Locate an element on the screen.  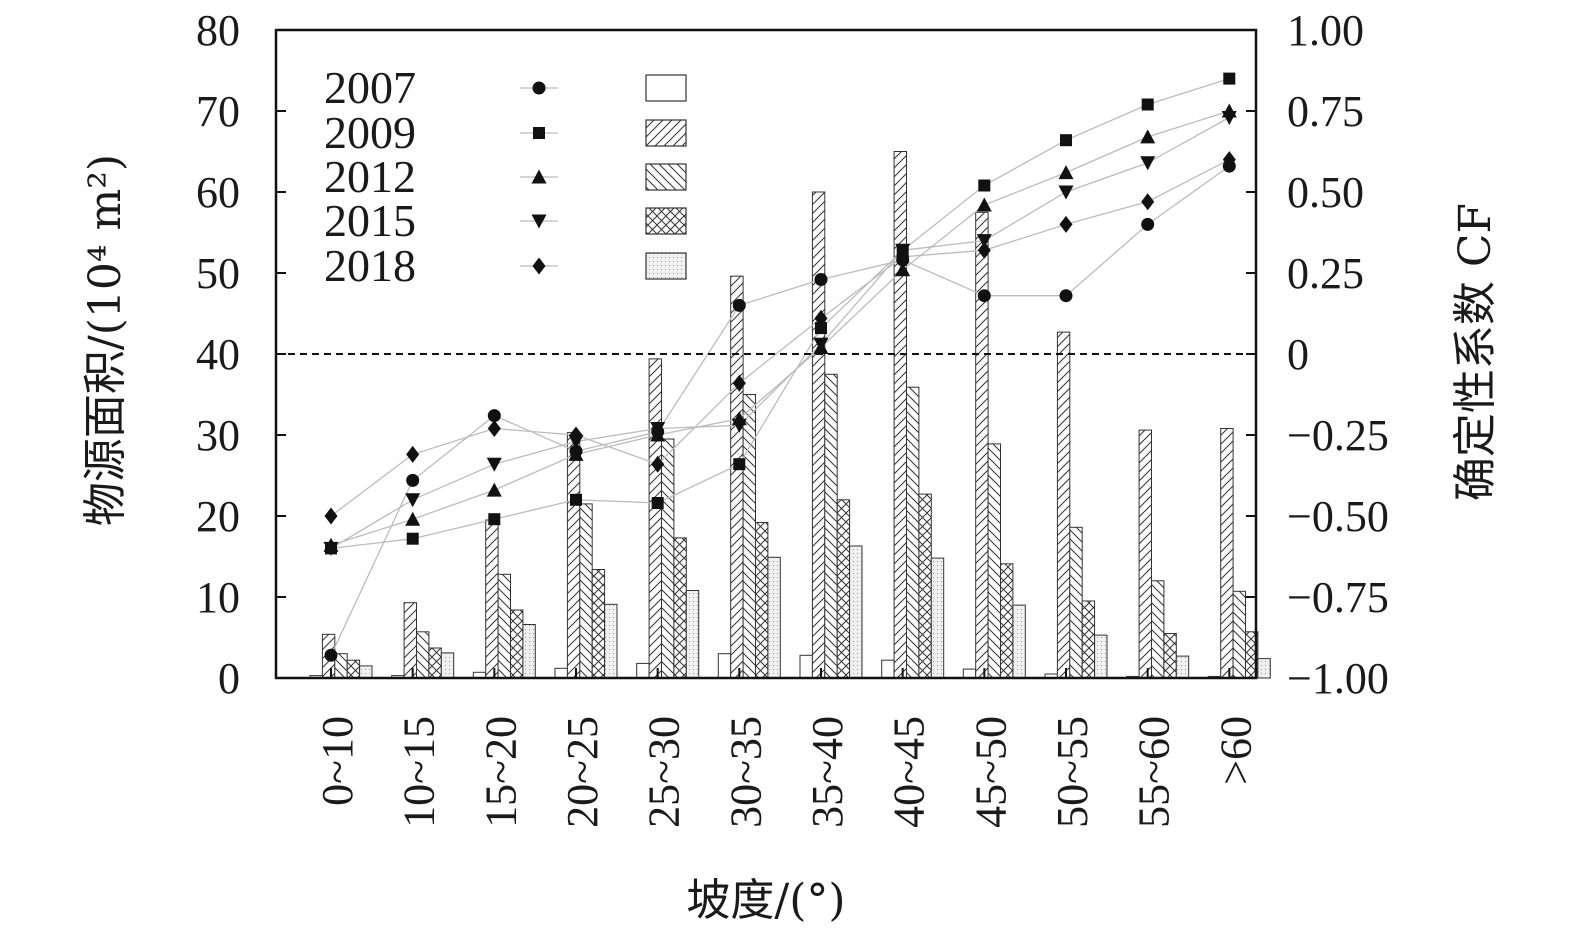
x-tick-label-1: 10~15 is located at coordinates (419, 772).